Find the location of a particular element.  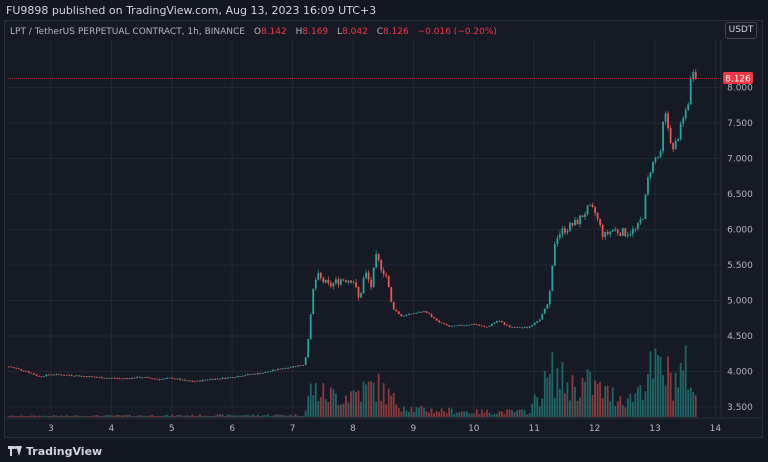

tradingview-brand: TradingView is located at coordinates (64, 451).